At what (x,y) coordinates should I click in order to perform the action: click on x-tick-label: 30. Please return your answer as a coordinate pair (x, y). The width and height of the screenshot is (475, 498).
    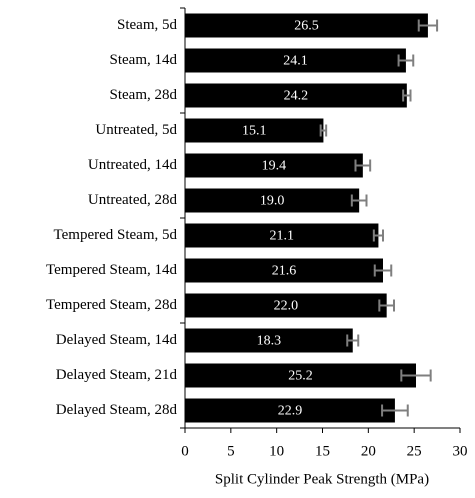
    Looking at the image, I should click on (460, 451).